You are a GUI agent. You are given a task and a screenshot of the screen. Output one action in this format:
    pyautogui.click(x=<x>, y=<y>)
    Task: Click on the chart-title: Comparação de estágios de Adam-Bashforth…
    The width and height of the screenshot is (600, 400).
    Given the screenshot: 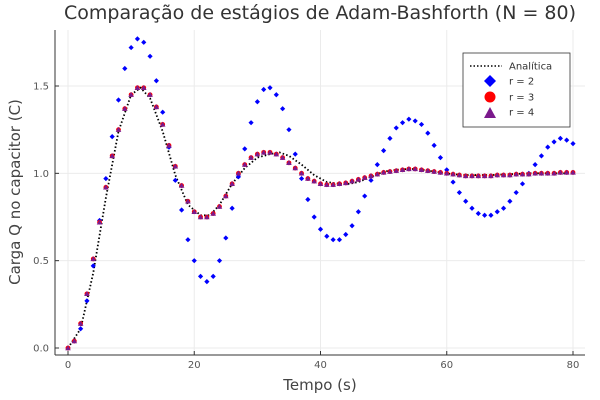 What is the action you would take?
    pyautogui.click(x=320, y=13)
    